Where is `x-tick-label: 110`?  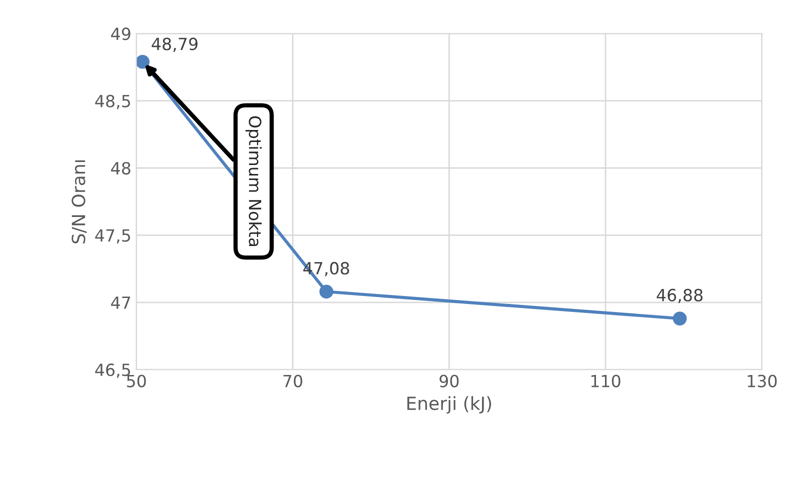
x-tick-label: 110 is located at coordinates (605, 381).